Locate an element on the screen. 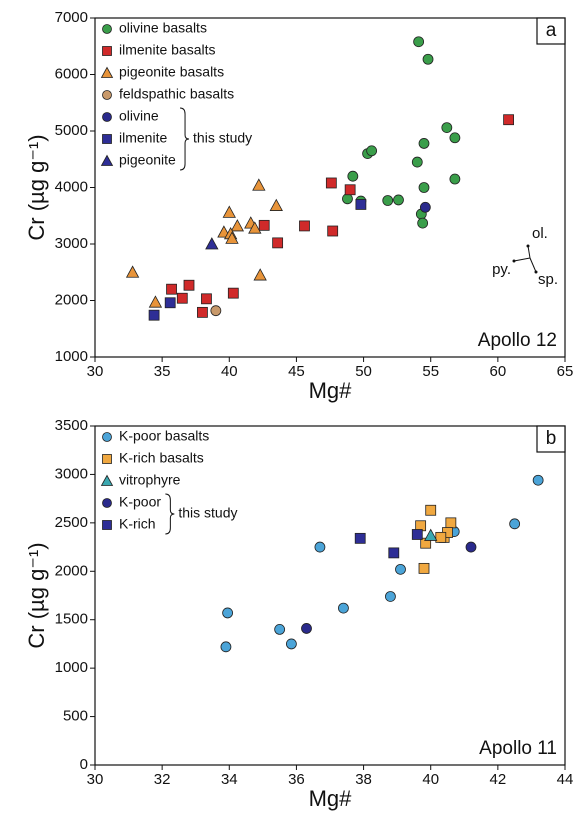 The width and height of the screenshot is (577, 817). panel-letter: b is located at coordinates (551, 438).